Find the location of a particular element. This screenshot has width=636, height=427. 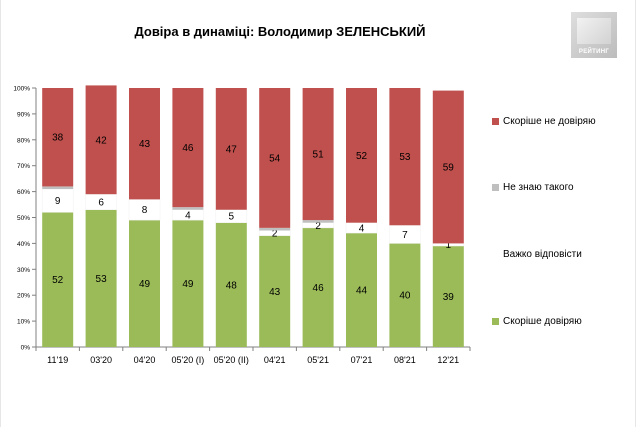

y-tick-label: 80% is located at coordinates (23, 140).